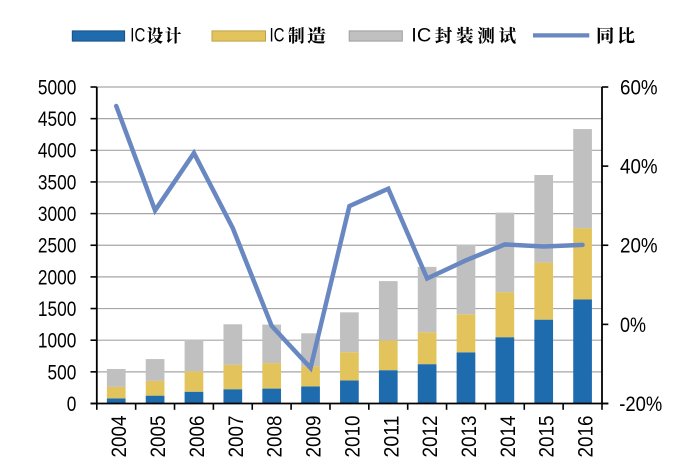  I want to click on svg-text: 1000, so click(57, 341).